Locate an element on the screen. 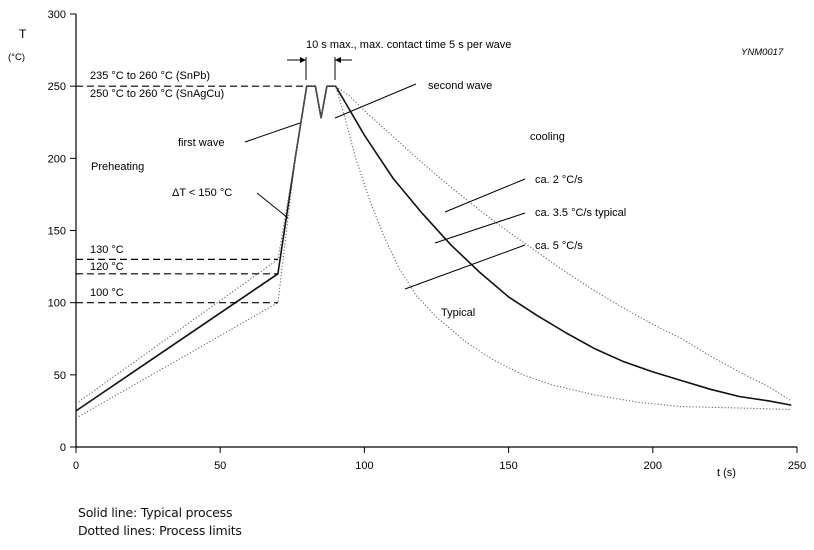 Image resolution: width=814 pixels, height=550 pixels. typical-label: Typical is located at coordinates (458, 313).